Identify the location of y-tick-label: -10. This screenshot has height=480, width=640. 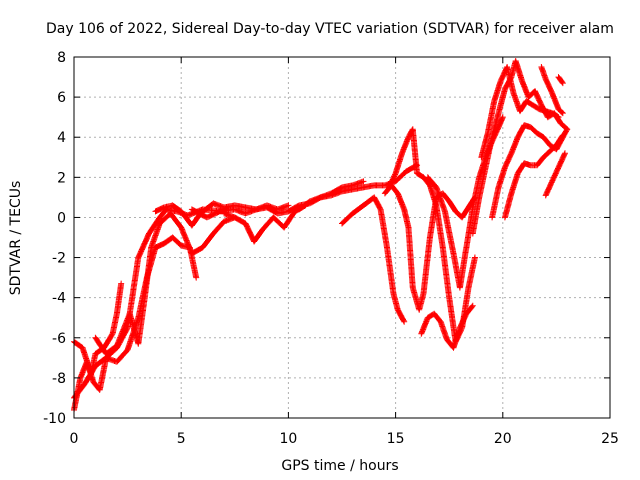
(54, 419).